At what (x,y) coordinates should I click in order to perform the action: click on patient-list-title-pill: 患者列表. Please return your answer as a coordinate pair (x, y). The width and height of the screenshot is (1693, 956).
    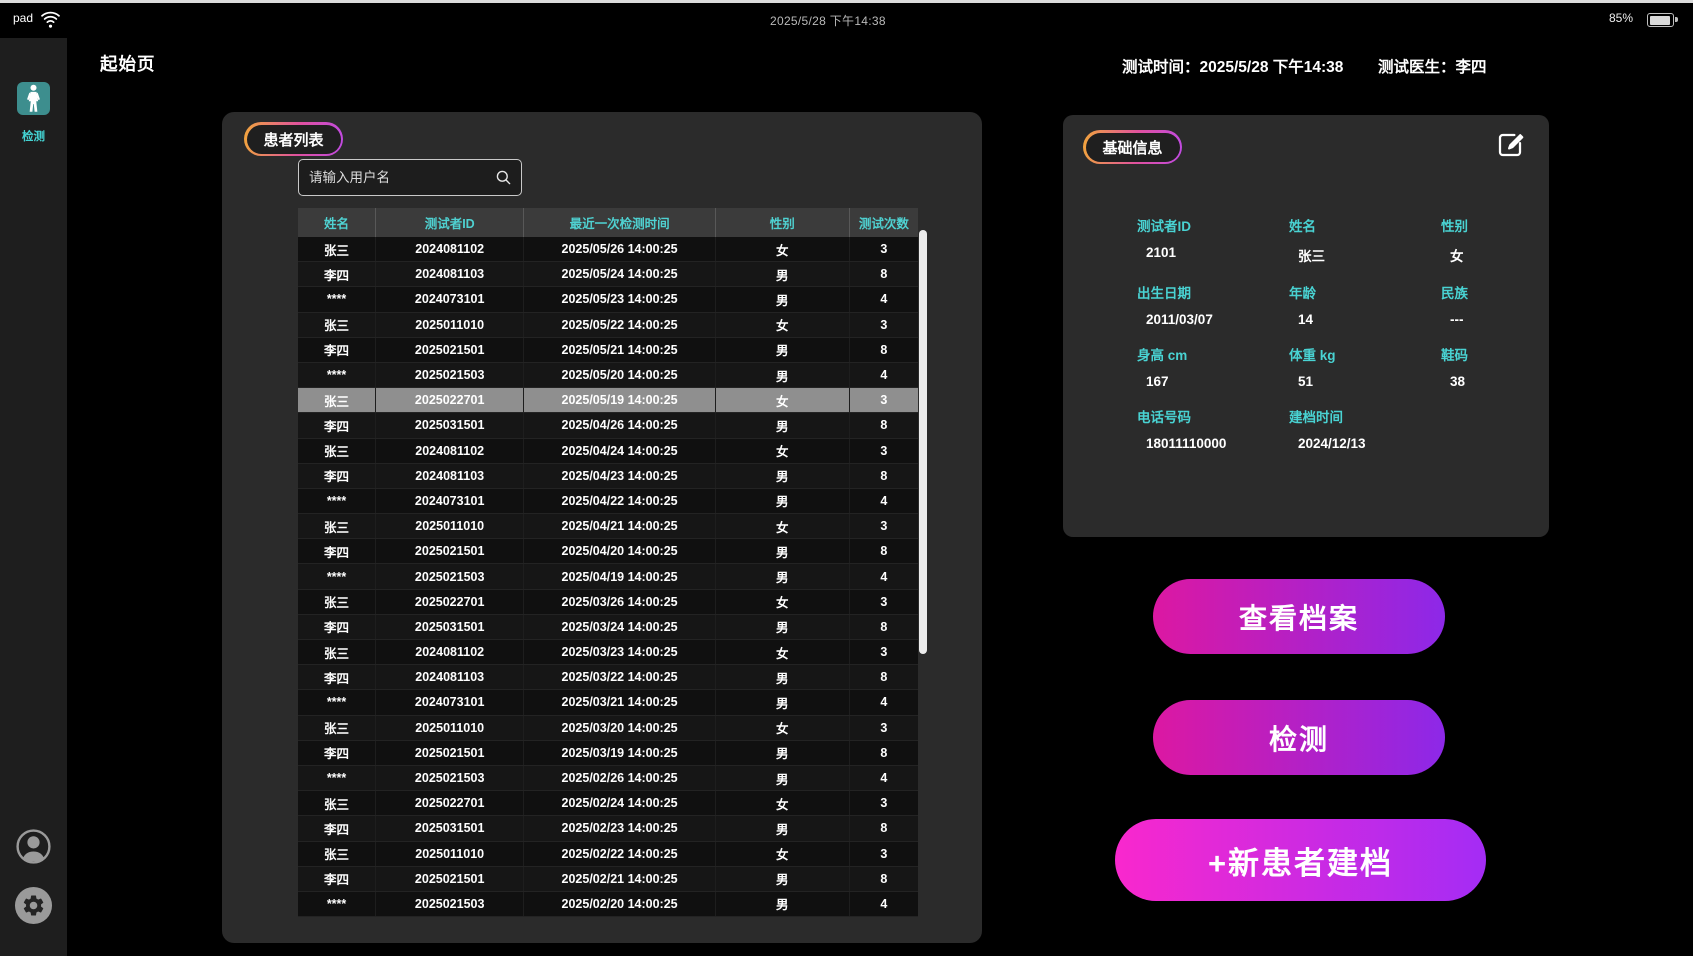
    Looking at the image, I should click on (294, 139).